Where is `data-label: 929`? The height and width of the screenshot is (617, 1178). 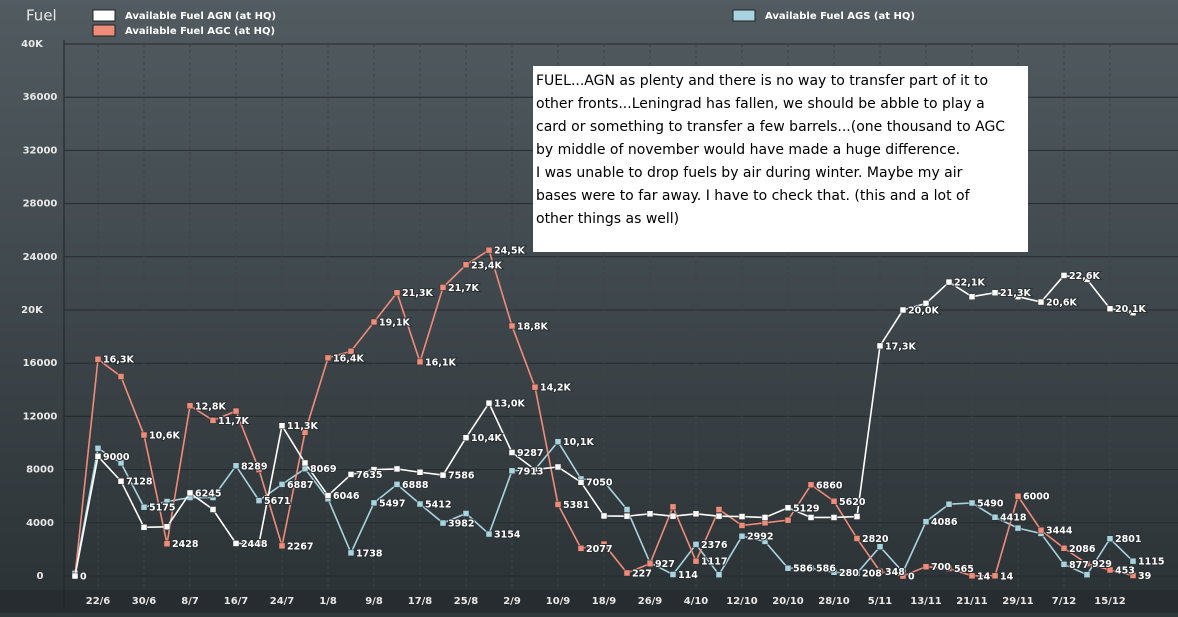
data-label: 929 is located at coordinates (1102, 564).